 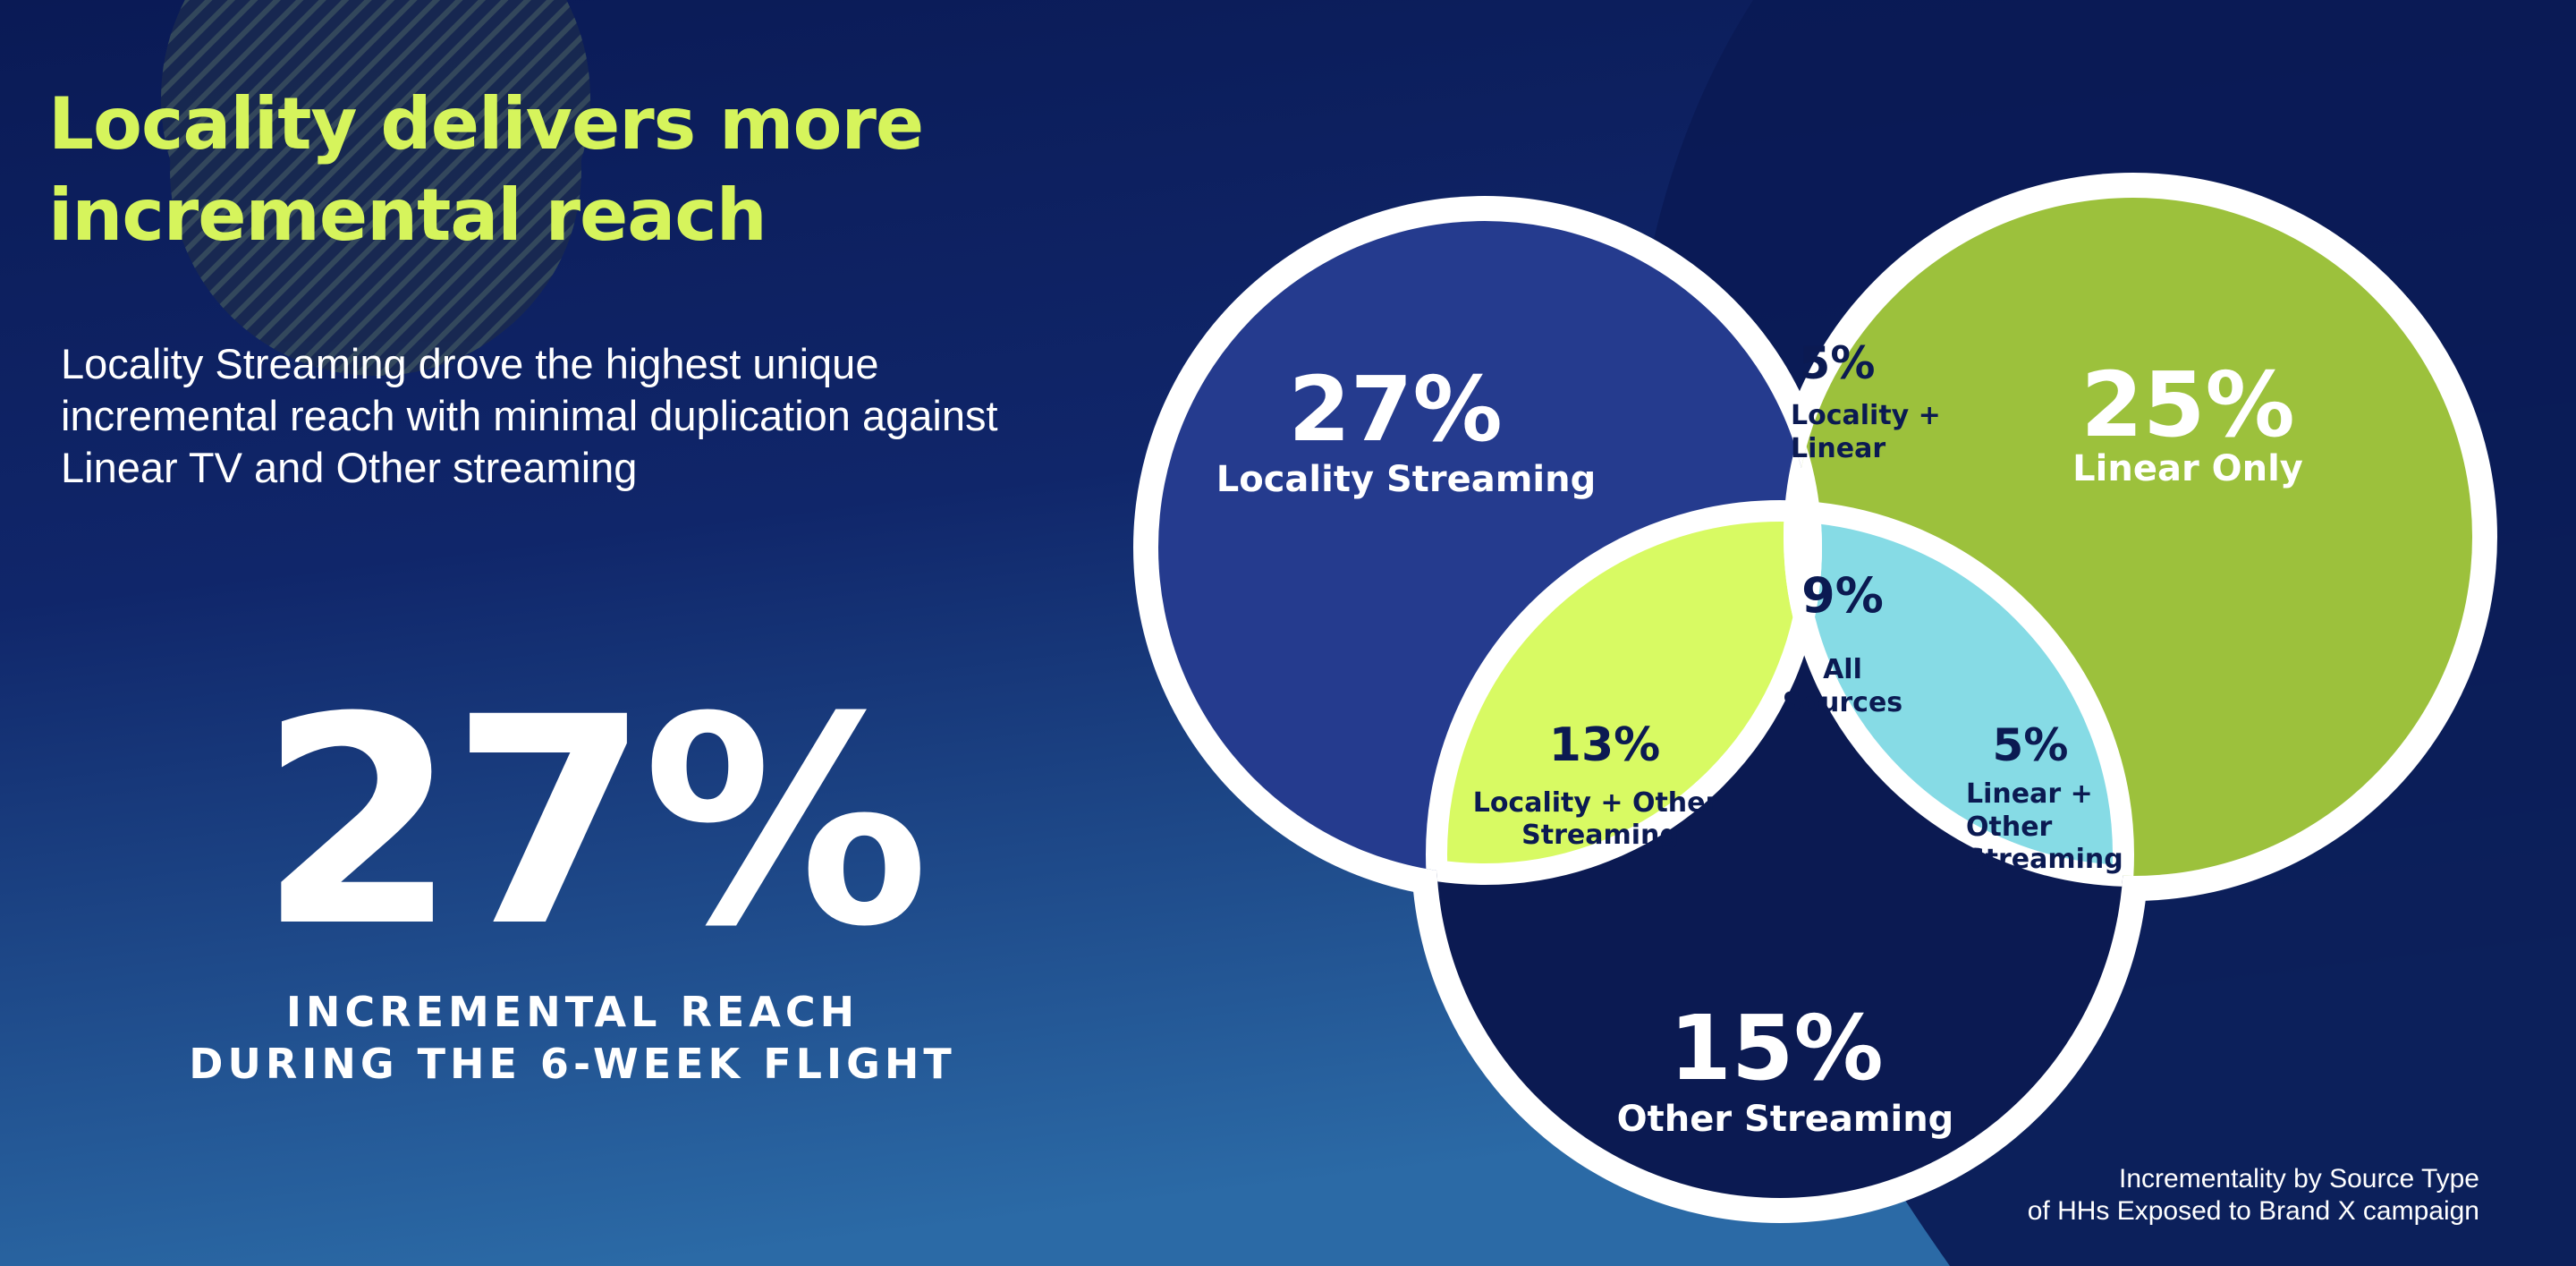 What do you see at coordinates (349, 467) in the screenshot?
I see `summary-line-3: Linear TV and Other streaming` at bounding box center [349, 467].